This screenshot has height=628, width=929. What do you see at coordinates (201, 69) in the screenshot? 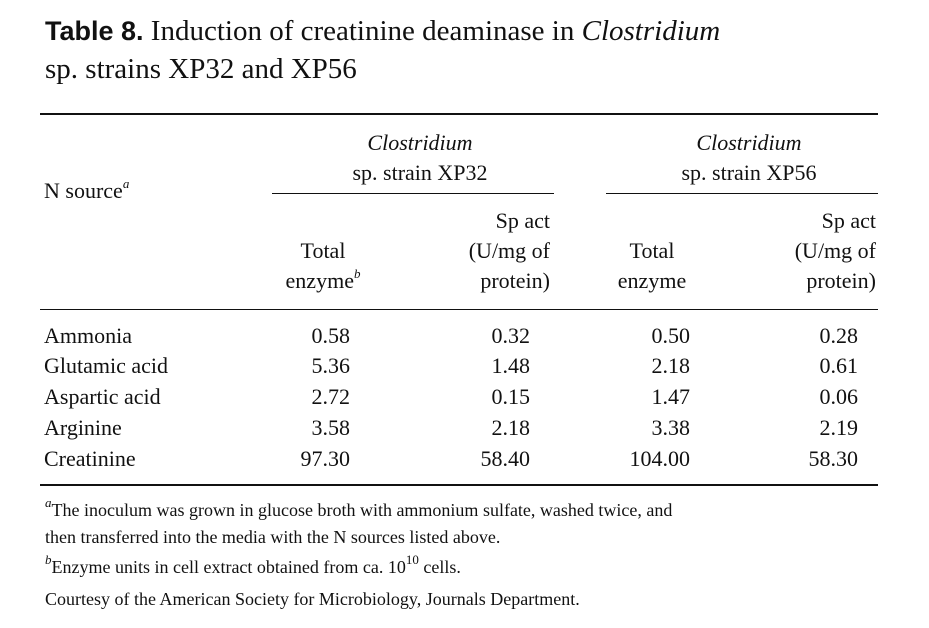
I see `caption-line2: sp. strains XP32 and XP56` at bounding box center [201, 69].